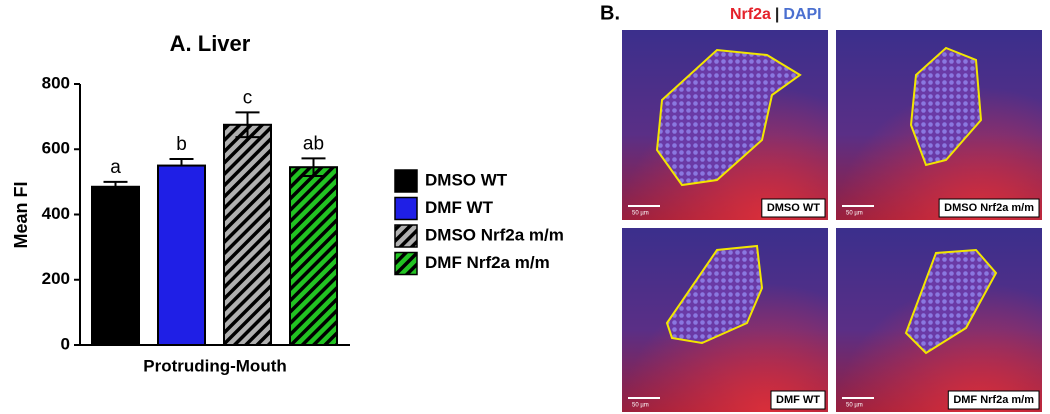 The image size is (1050, 414). I want to click on micrograph: 50 µm DMF WT, so click(725, 320).